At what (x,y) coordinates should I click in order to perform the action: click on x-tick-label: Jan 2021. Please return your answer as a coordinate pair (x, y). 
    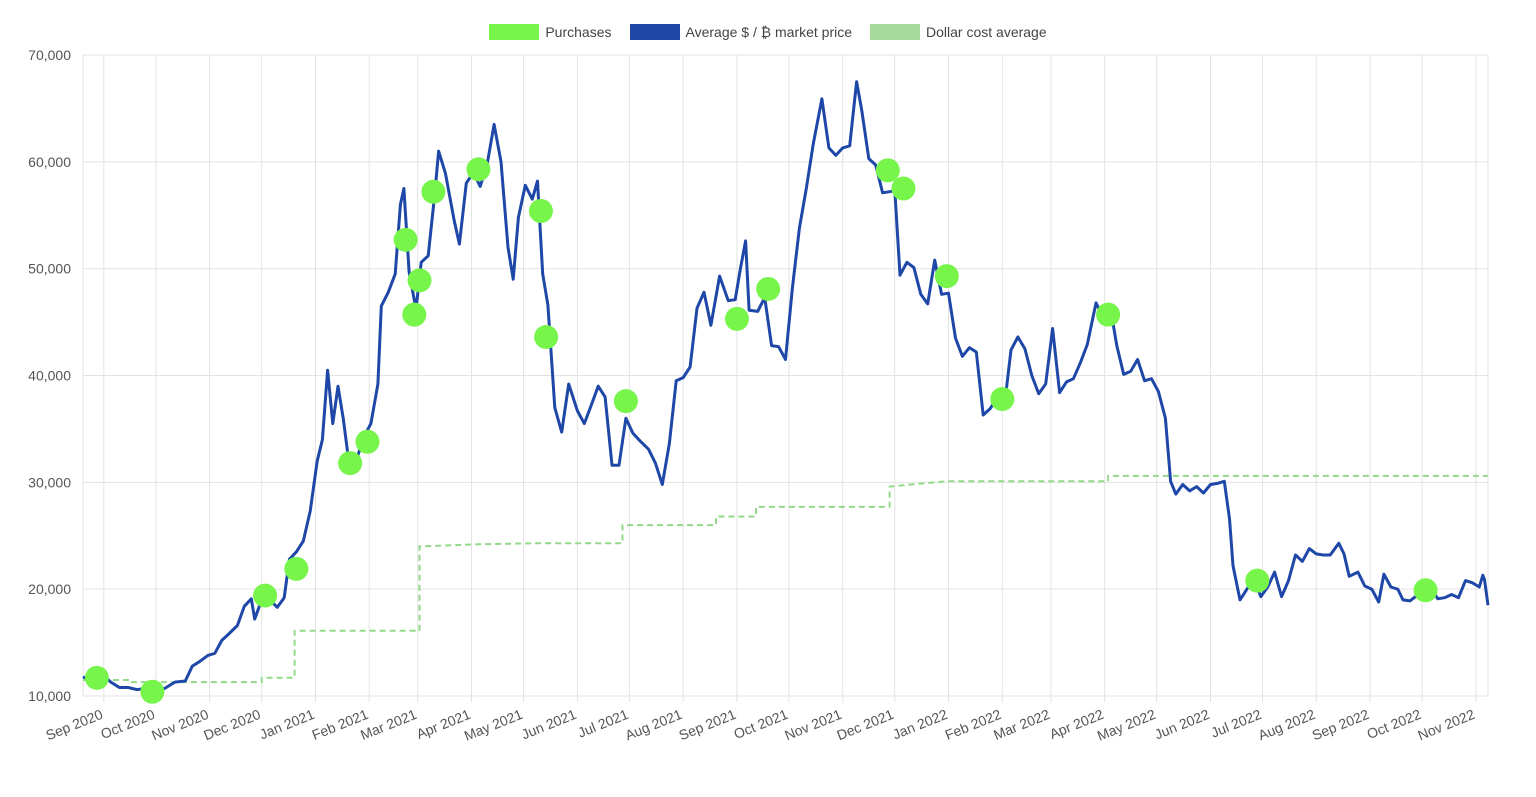
    Looking at the image, I should click on (287, 724).